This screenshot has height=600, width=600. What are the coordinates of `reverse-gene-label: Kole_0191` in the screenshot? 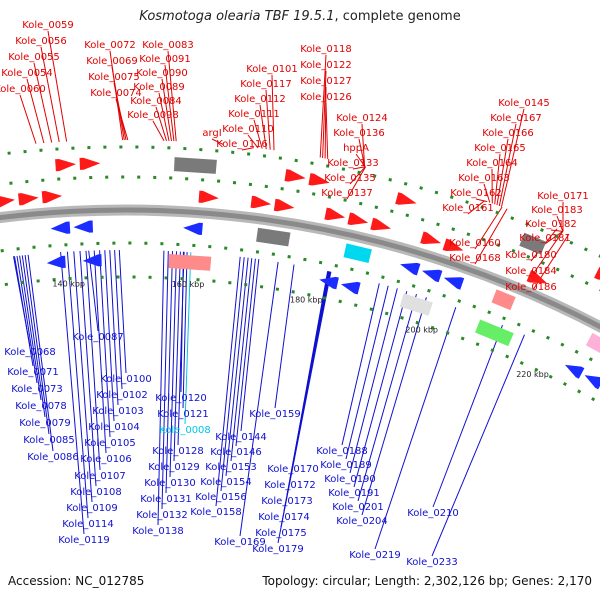 It's located at (354, 493).